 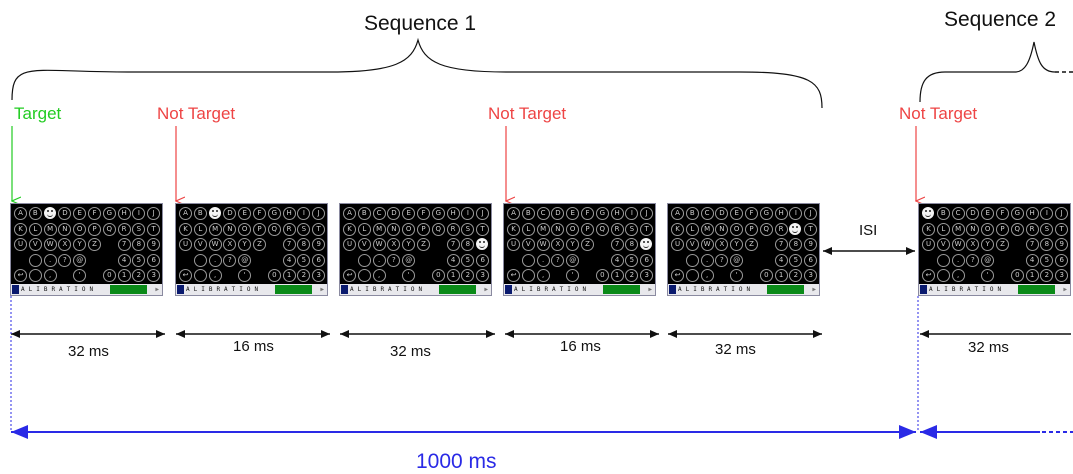 I want to click on speller-cell: 0, so click(x=438, y=276).